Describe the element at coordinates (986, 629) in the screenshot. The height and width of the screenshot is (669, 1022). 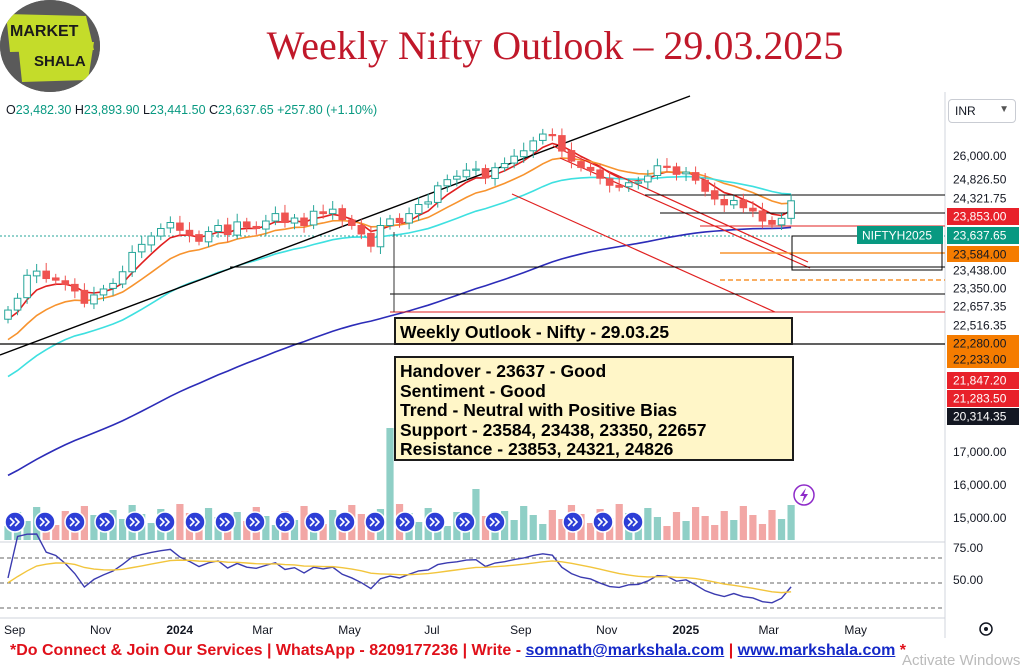
I see `gear-icon` at that location.